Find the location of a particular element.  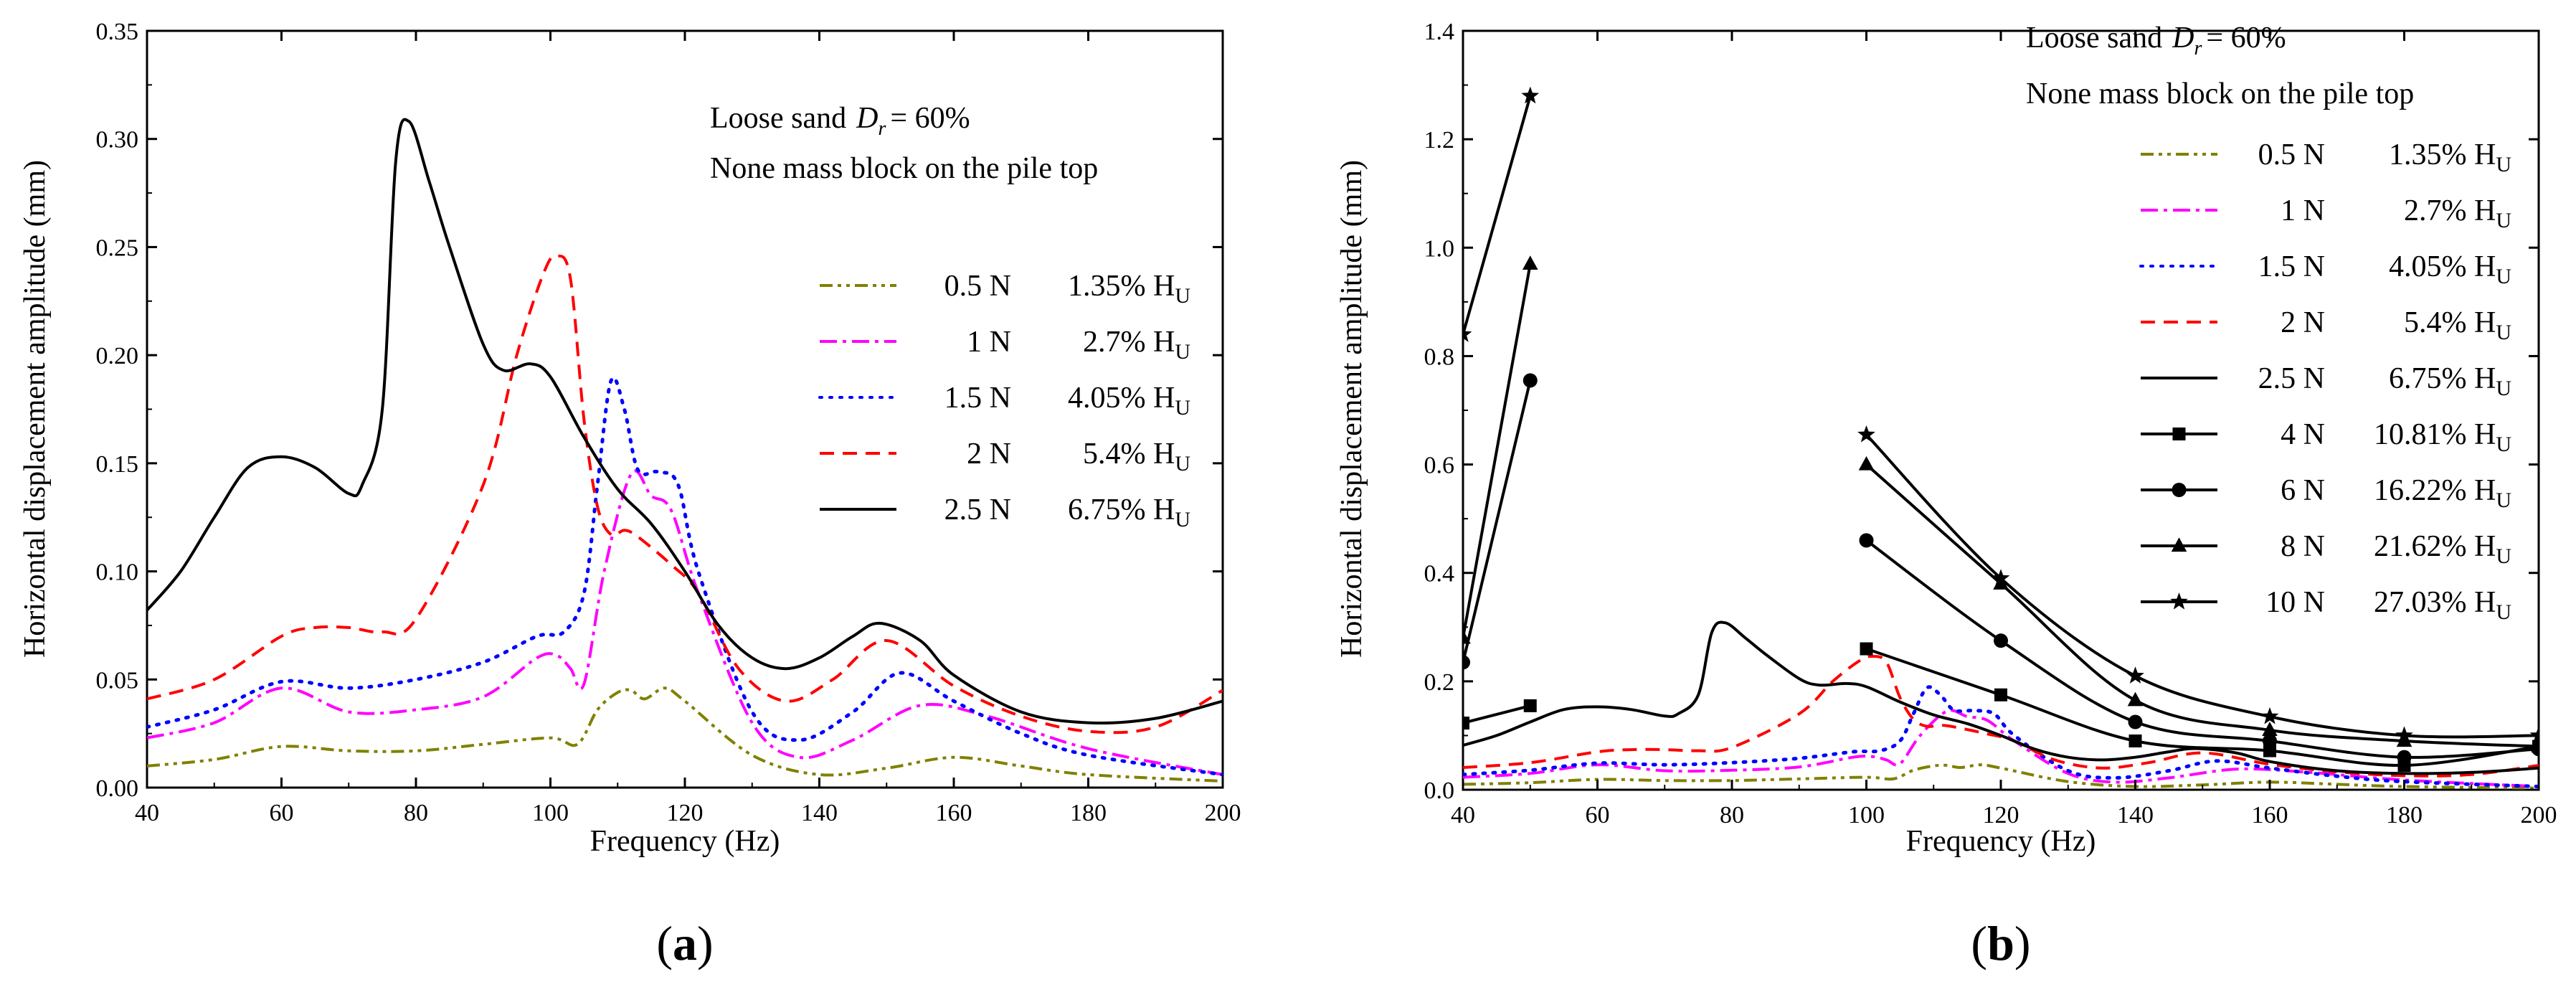

series-line-1.5 N is located at coordinates (2001, 737).